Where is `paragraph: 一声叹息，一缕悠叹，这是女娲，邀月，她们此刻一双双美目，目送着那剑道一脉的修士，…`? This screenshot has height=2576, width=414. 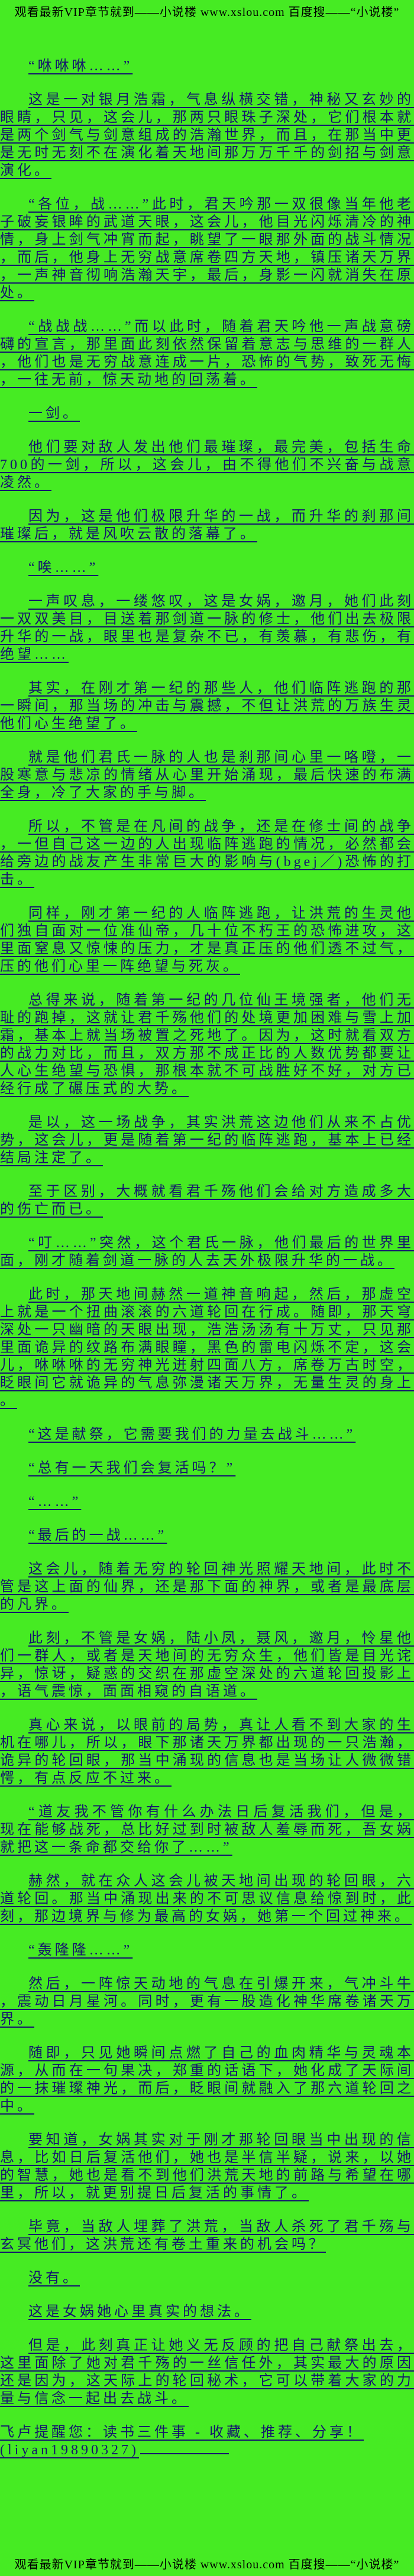 paragraph: 一声叹息，一缕悠叹，这是女娲，邀月，她们此刻一双双美目，目送着那剑道一脉的修士，… is located at coordinates (207, 628).